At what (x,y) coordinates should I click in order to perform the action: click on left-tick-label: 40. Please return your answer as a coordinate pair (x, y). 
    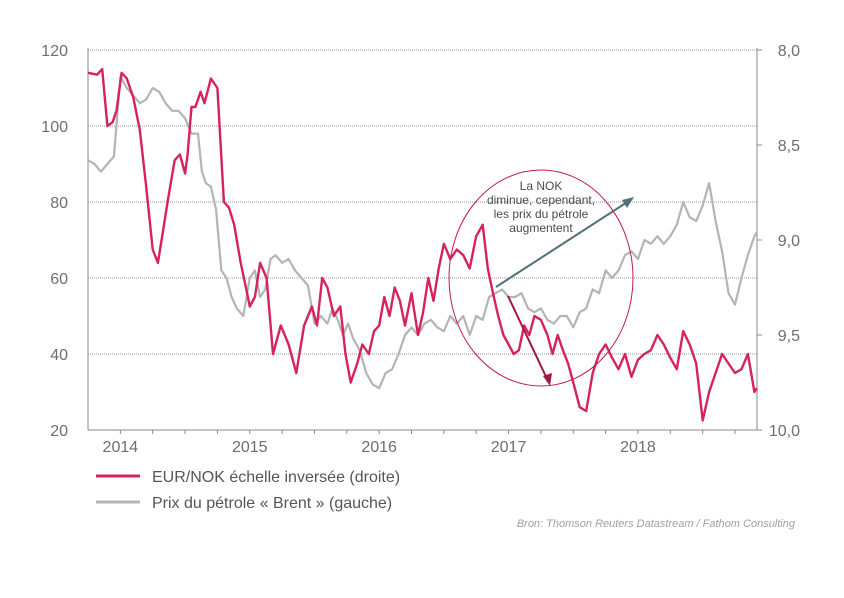
    Looking at the image, I should click on (59, 355).